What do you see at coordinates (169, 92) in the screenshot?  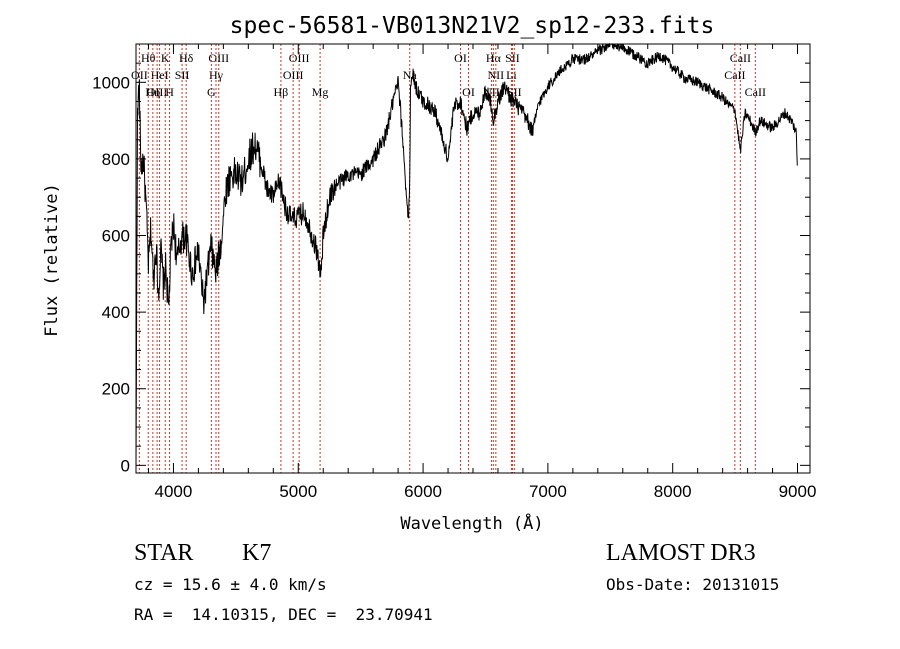 I see `line-marker-label: H` at bounding box center [169, 92].